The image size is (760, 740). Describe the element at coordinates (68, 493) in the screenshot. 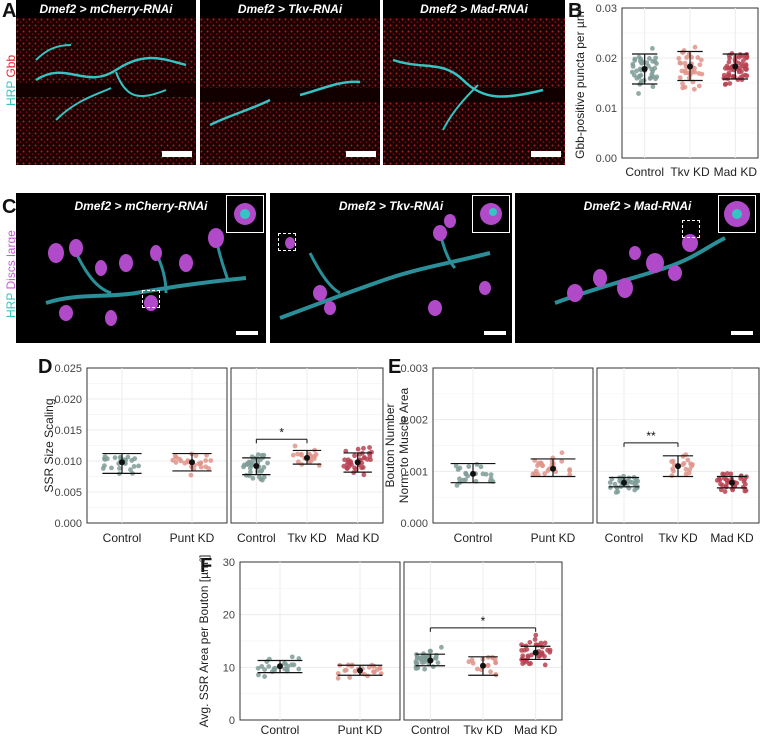

I see `y-tick-label: 0.005` at that location.